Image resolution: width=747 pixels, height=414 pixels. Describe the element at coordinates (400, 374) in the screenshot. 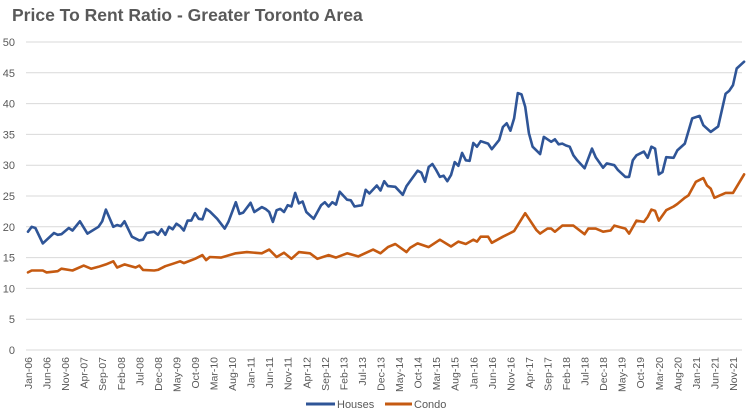

I see `x-tick-label: May-14` at that location.